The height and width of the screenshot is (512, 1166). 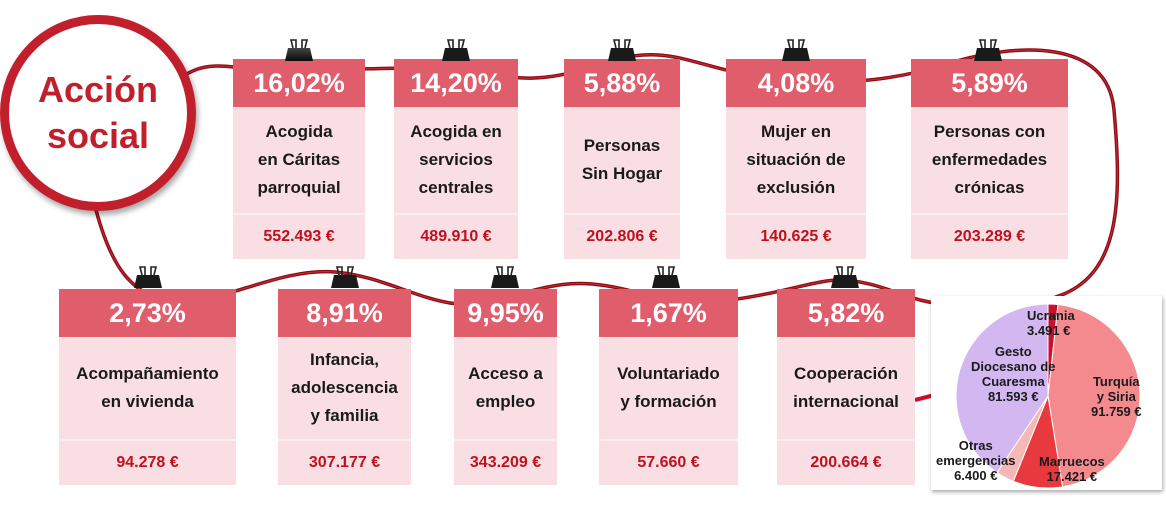 I want to click on card-amount: 343.209 €, so click(x=505, y=462).